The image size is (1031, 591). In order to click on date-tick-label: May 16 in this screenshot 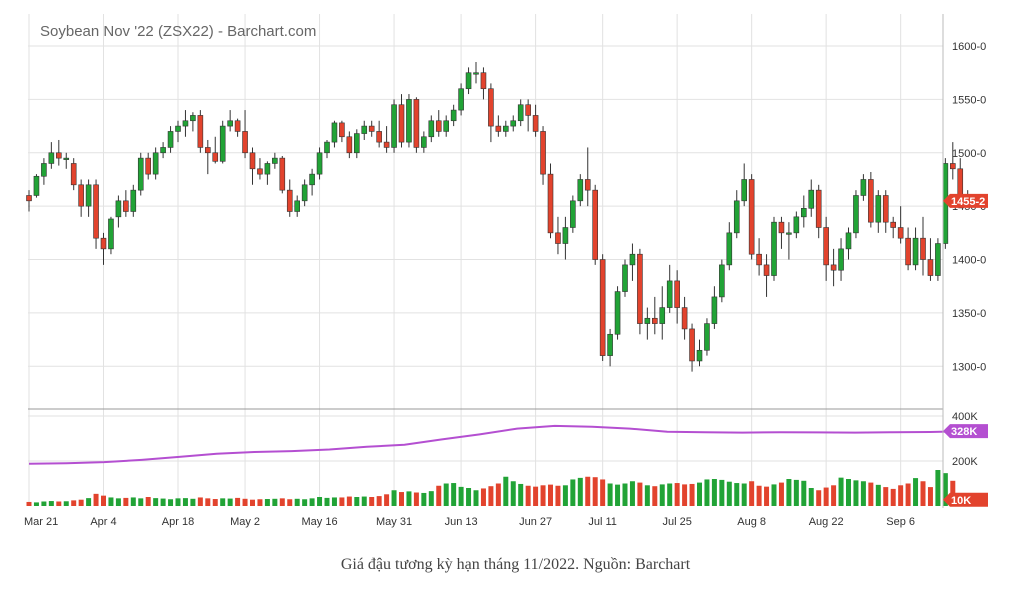, I will do `click(320, 522)`.